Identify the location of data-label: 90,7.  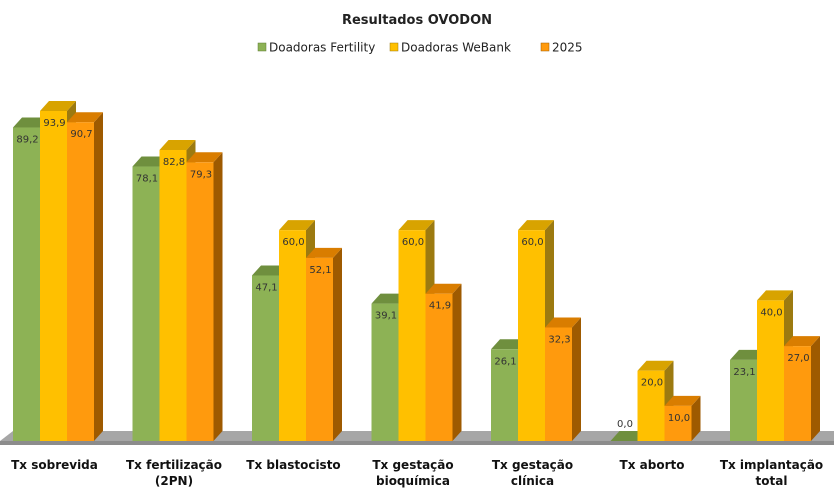
(81, 134).